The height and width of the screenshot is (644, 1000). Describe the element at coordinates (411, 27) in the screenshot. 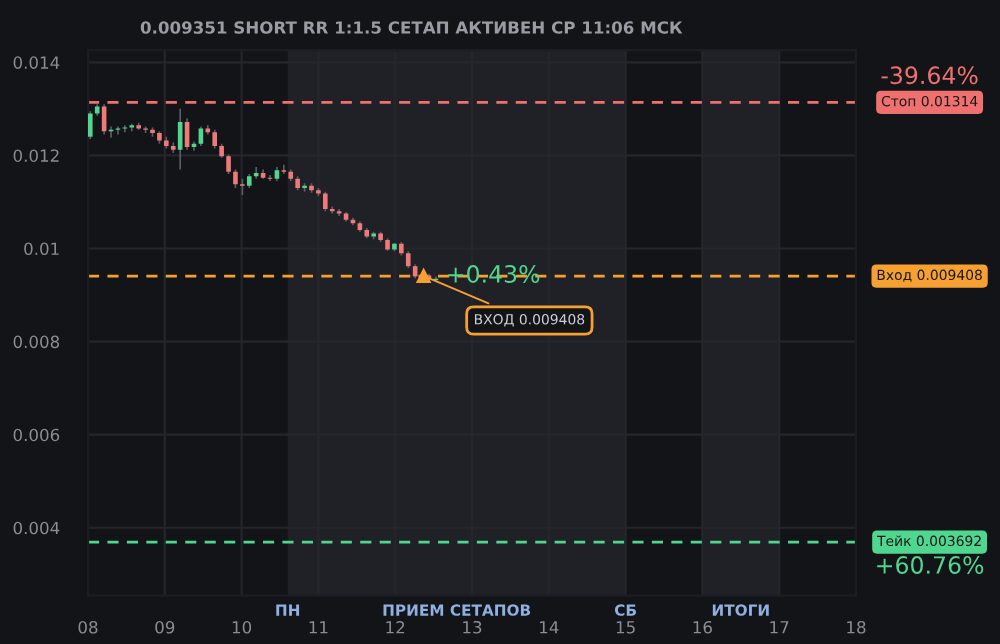

I see `chart-title: 0.009351 SHORT RR 1:1.5 СЕТАП АКТИВЕН СР 11:06 МСК` at that location.